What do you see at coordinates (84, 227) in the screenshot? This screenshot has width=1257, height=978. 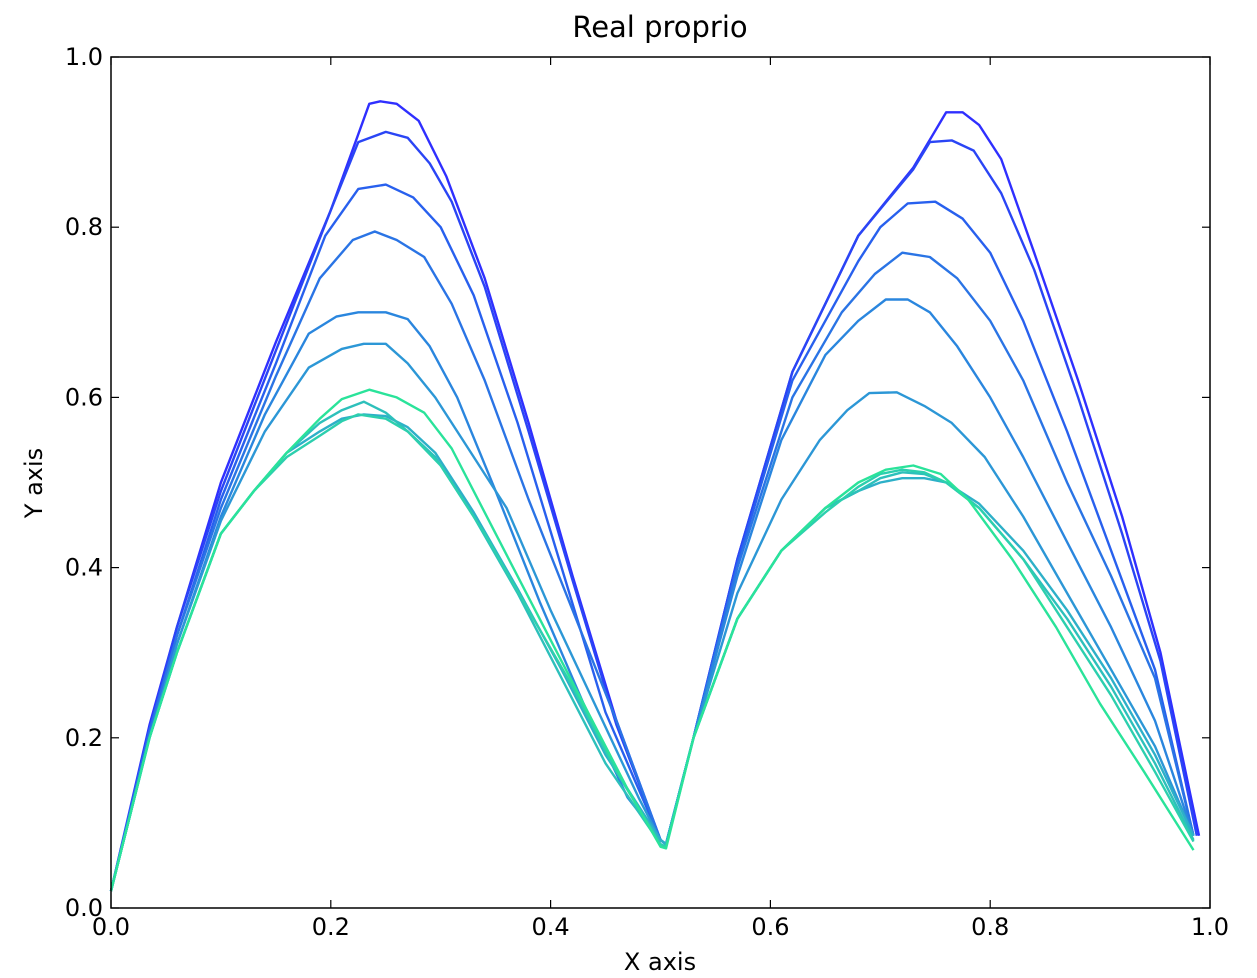 I see `y-tick-label-4: 0.8` at bounding box center [84, 227].